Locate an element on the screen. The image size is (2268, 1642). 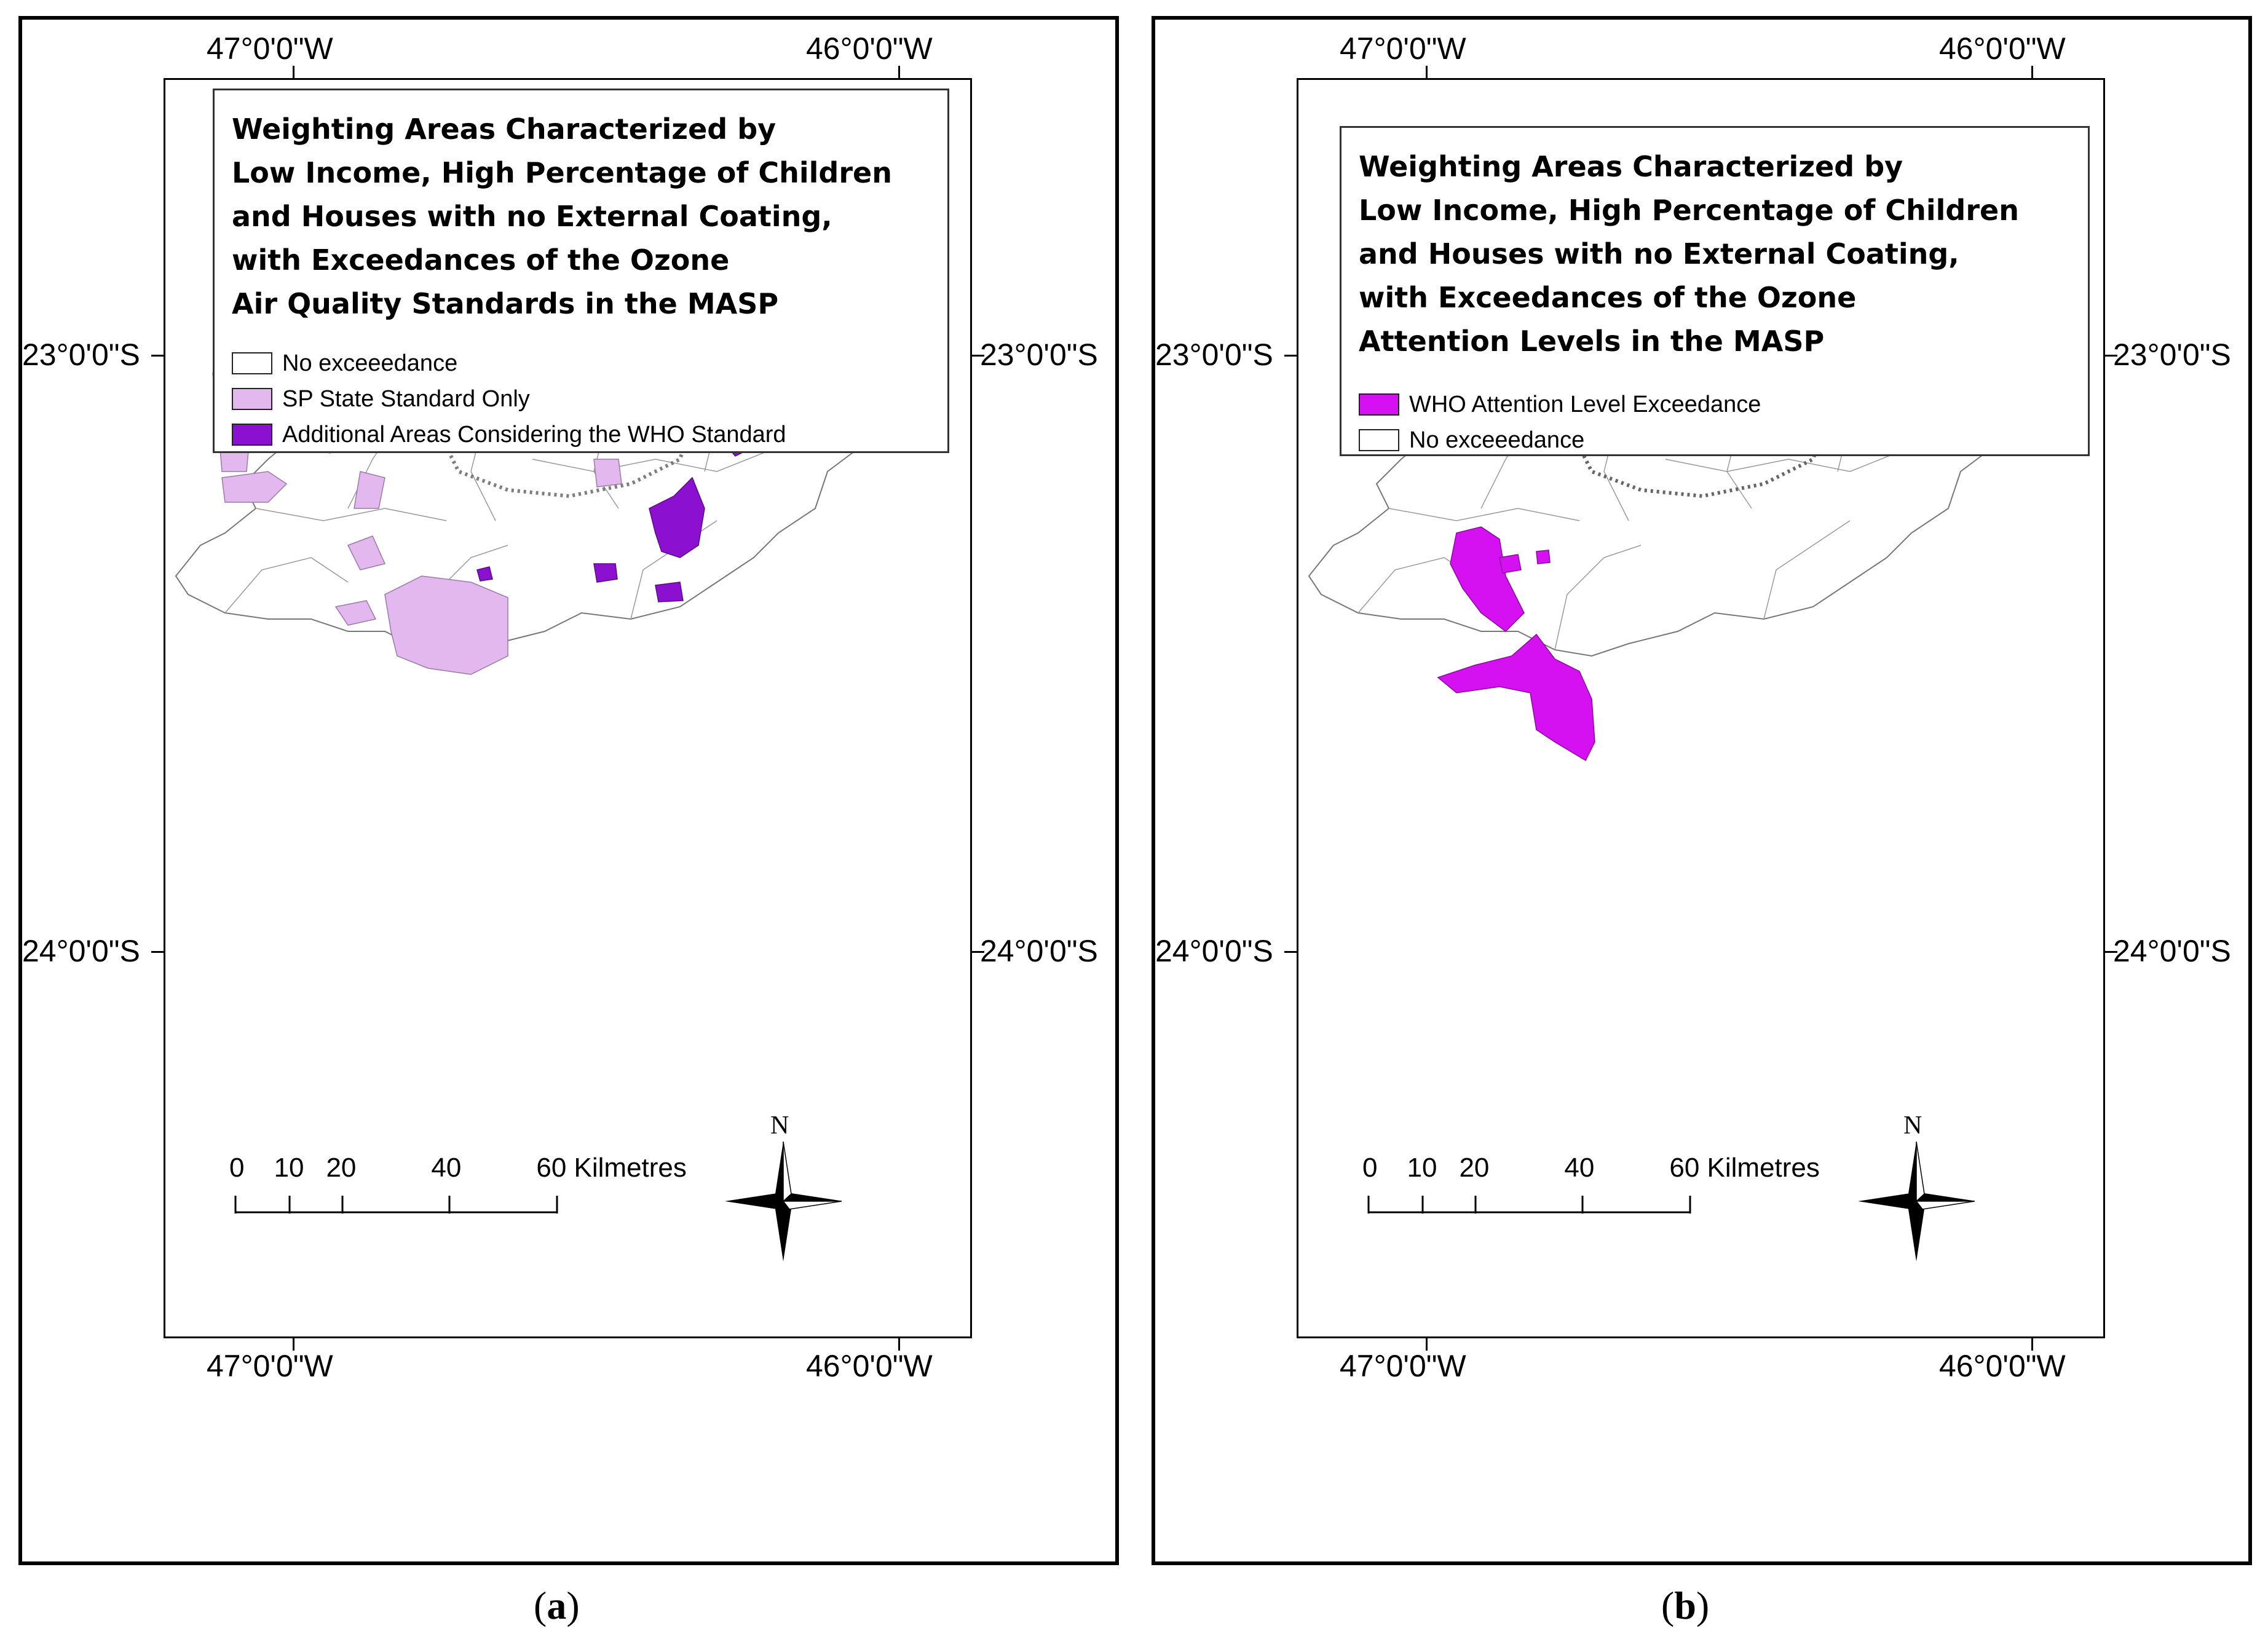
caption-a: (a) is located at coordinates (557, 1605).